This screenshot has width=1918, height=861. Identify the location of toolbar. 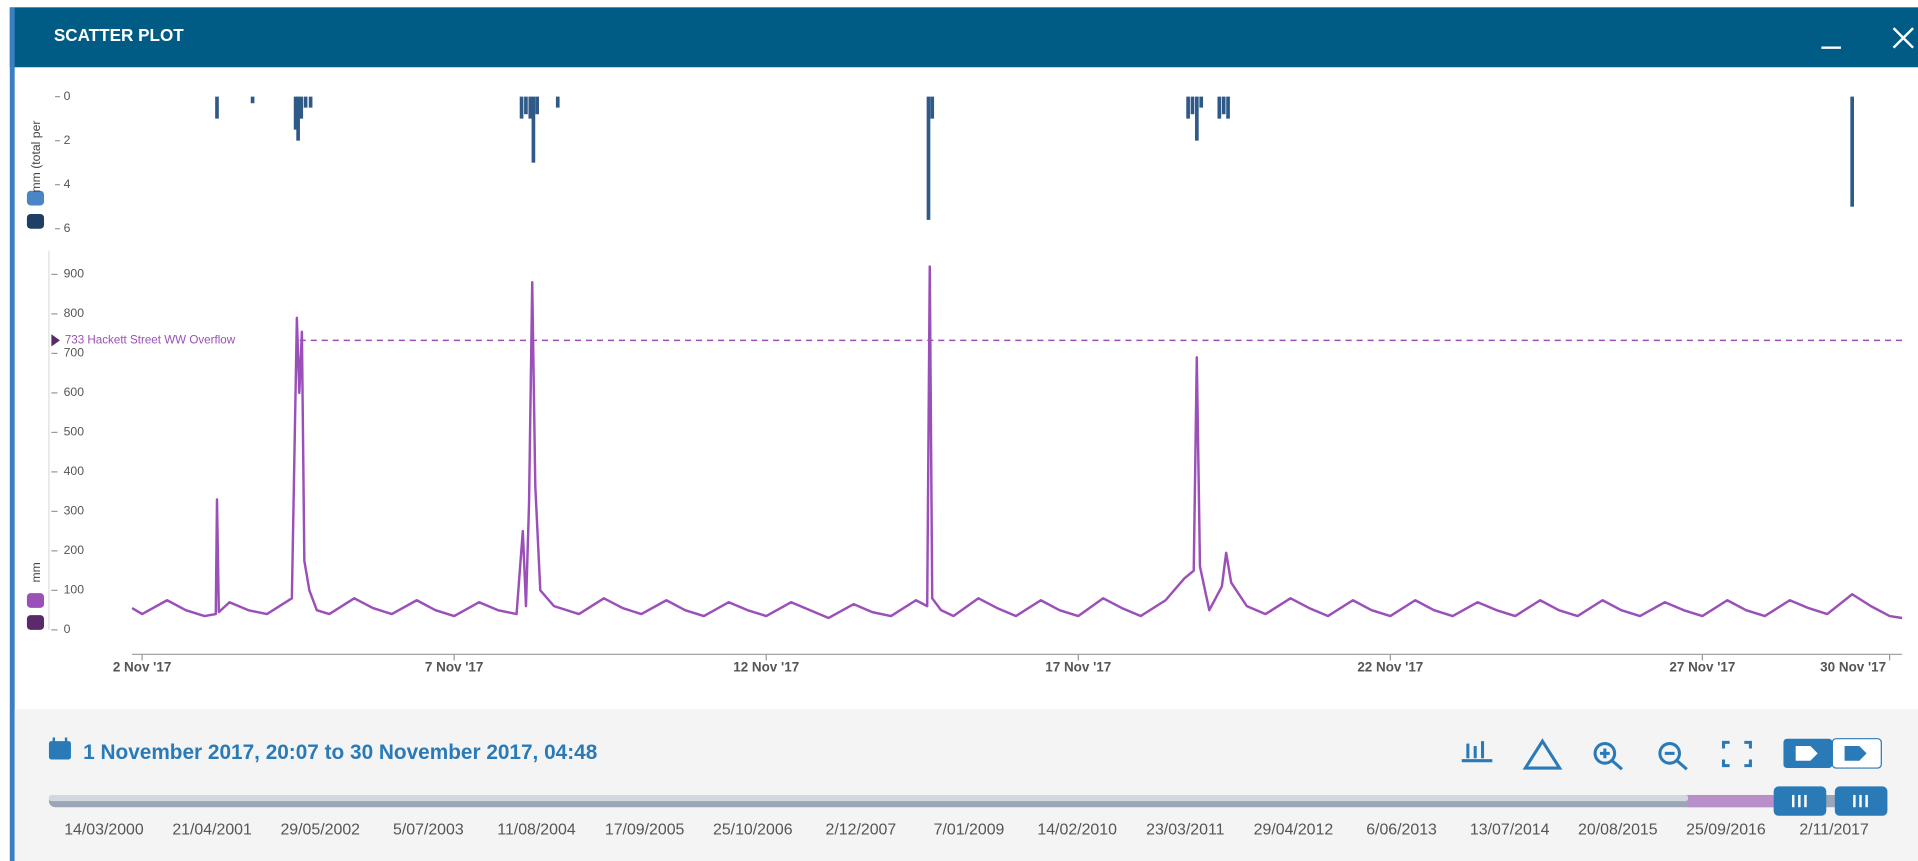
(1606, 754).